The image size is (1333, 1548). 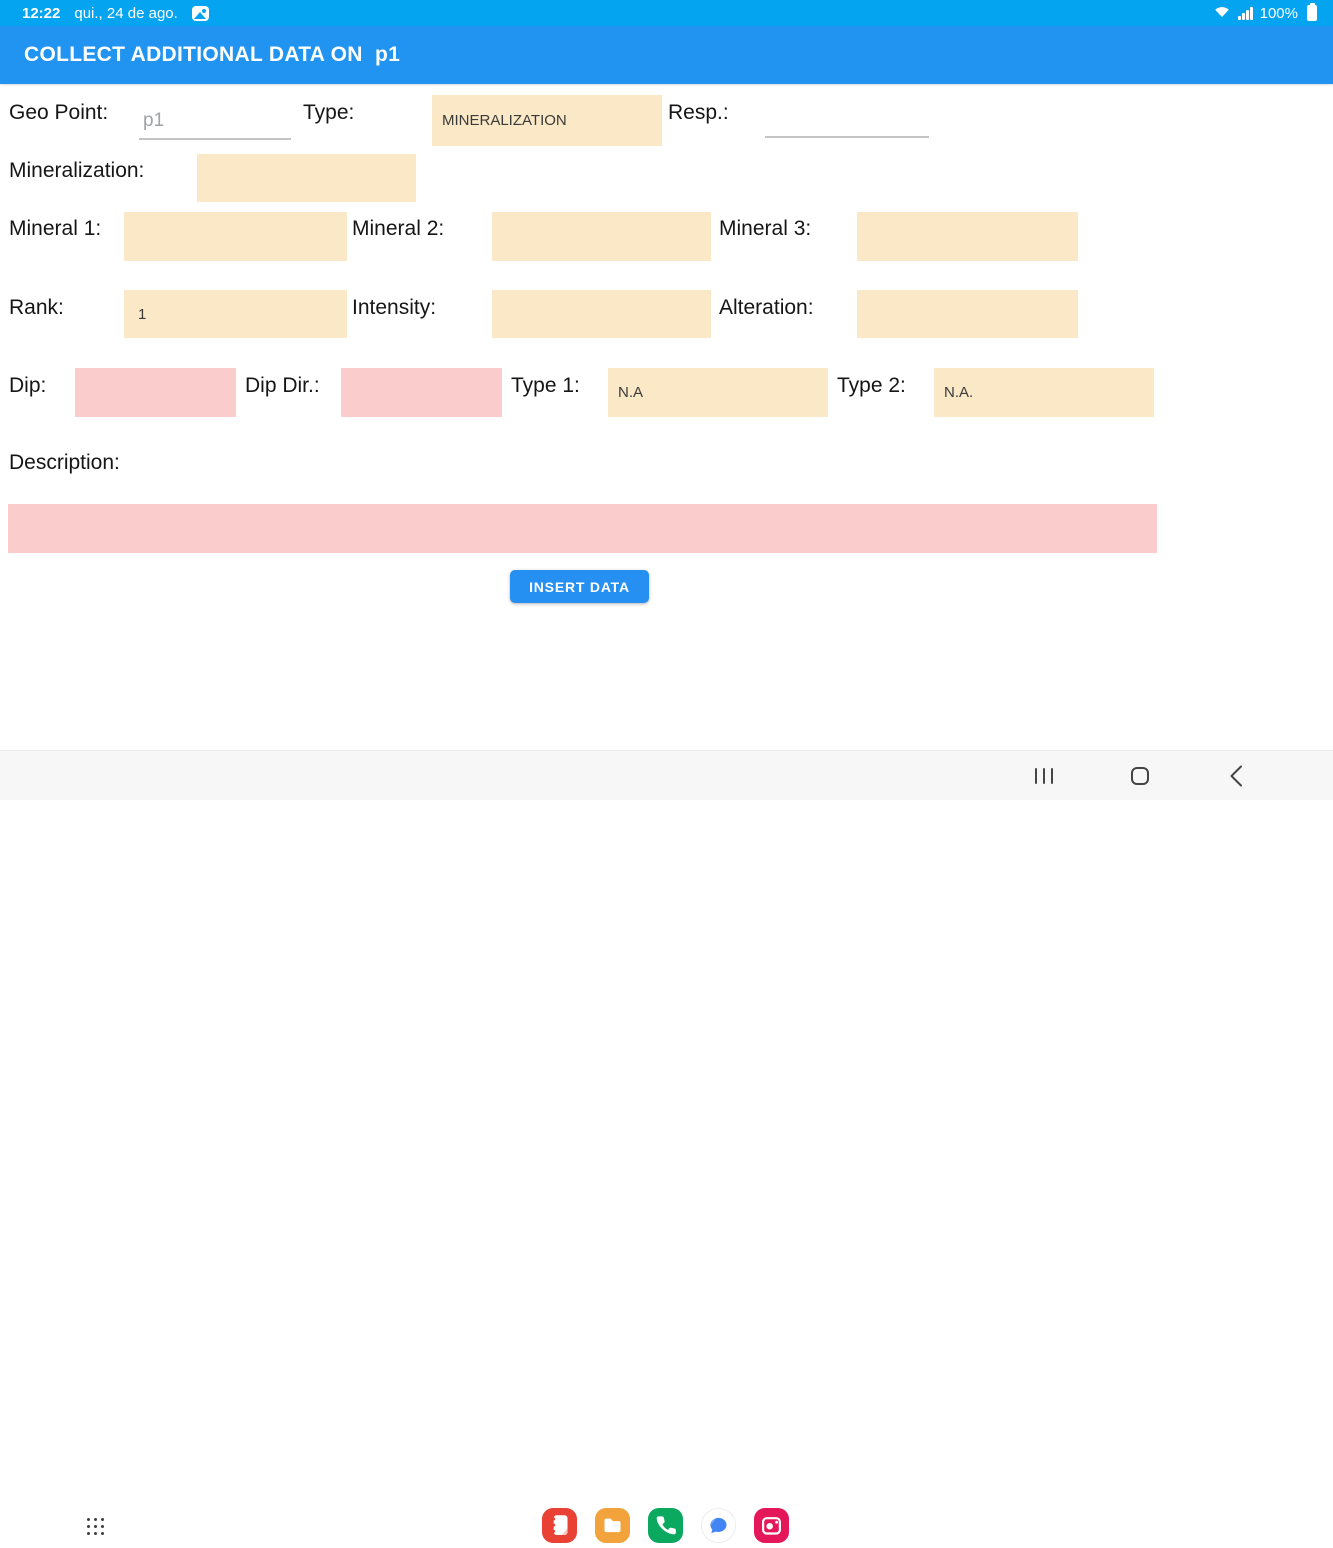 What do you see at coordinates (1140, 776) in the screenshot?
I see `home-button` at bounding box center [1140, 776].